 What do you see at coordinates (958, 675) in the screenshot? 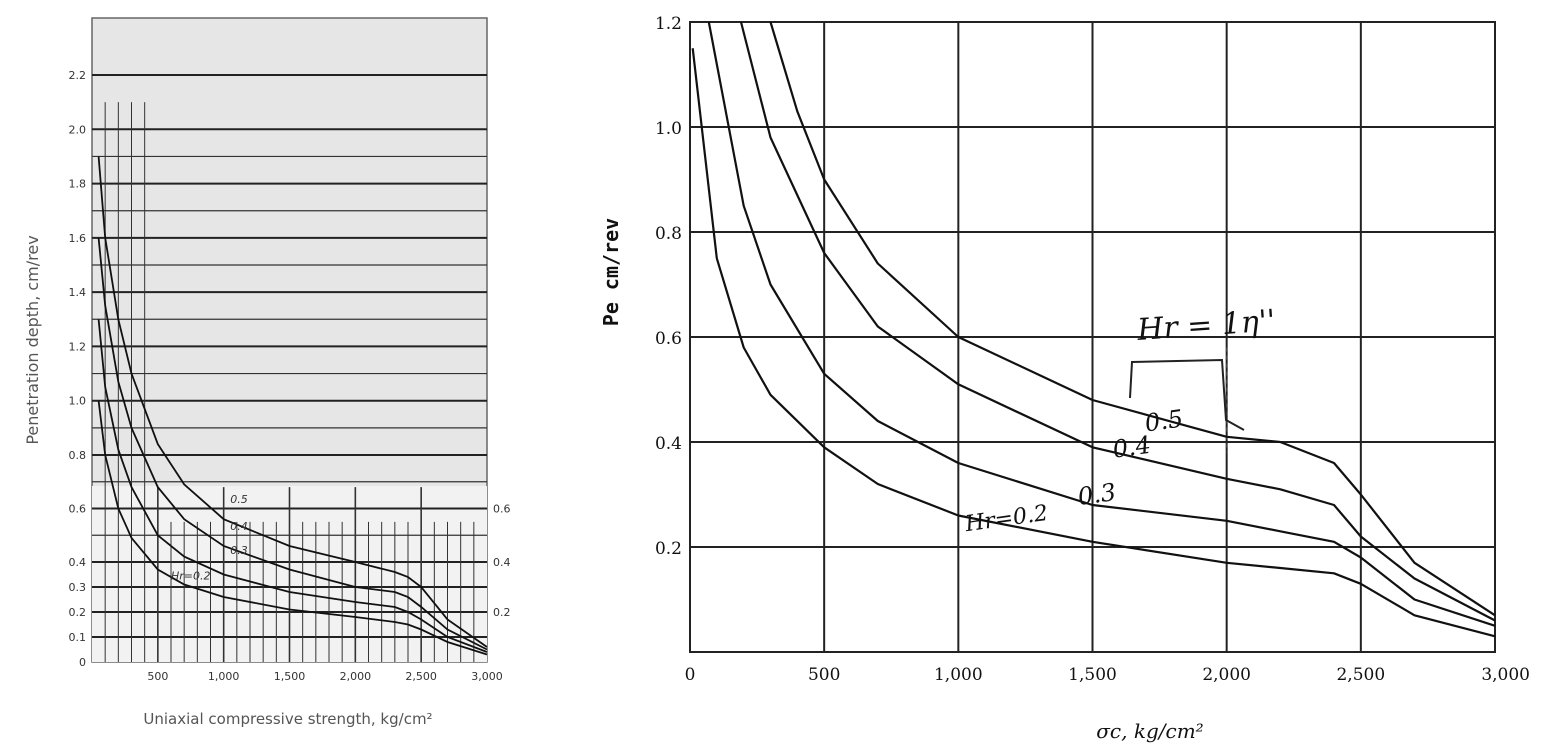
I see `right-x-tick: 1,000` at bounding box center [958, 675].